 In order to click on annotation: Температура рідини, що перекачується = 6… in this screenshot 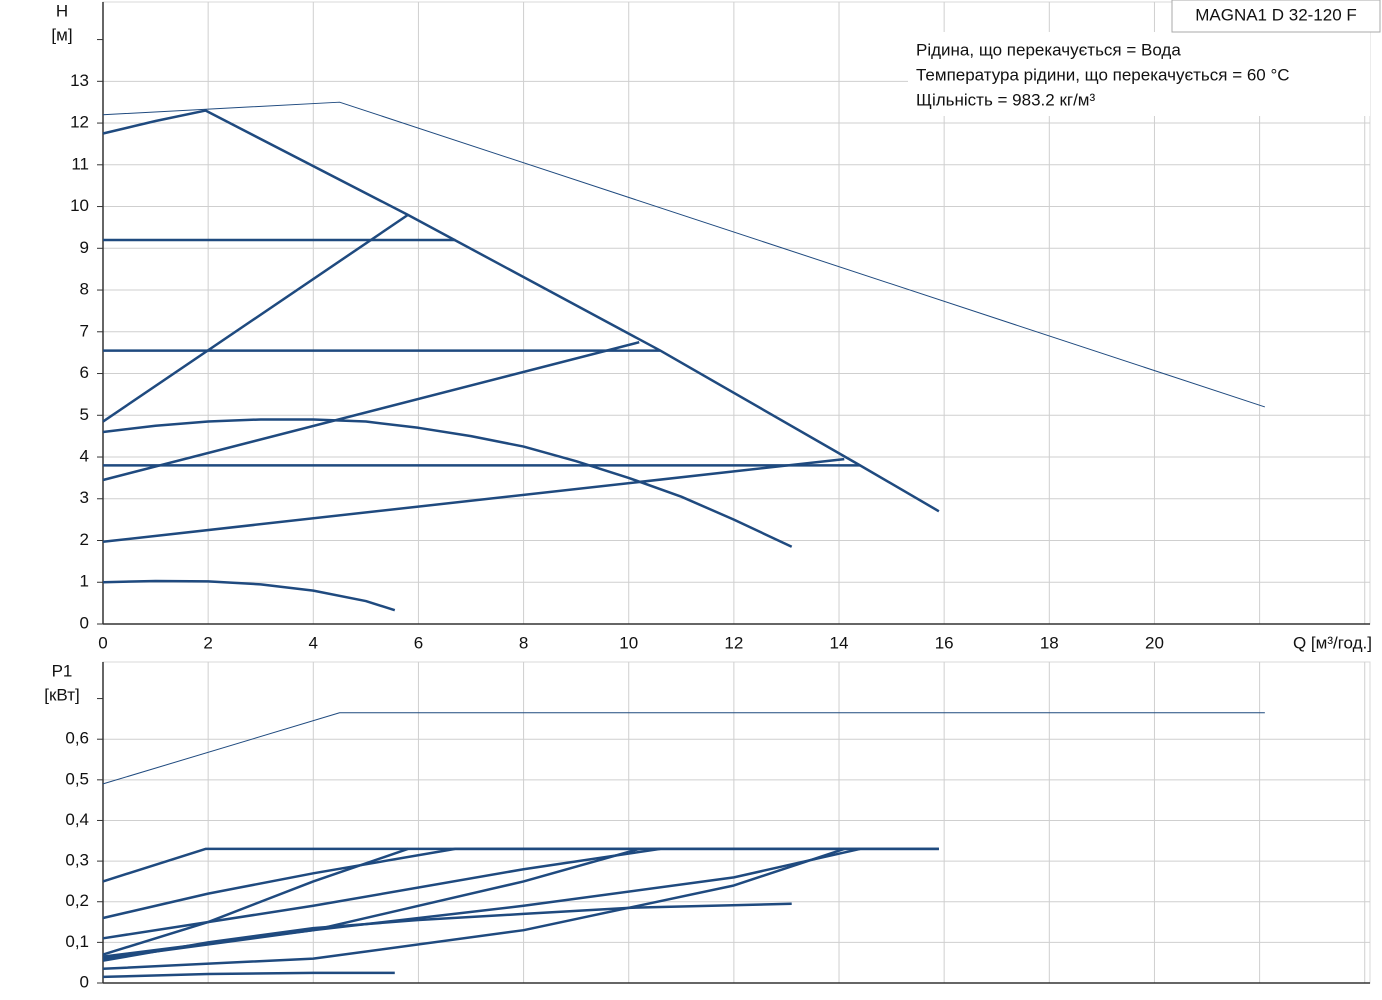, I will do `click(1103, 74)`.